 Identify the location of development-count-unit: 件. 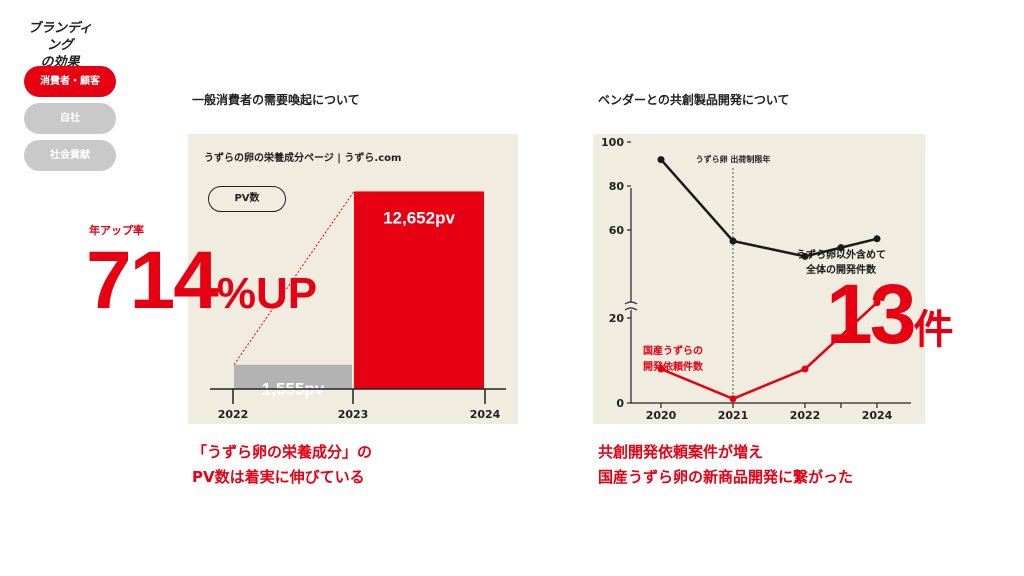
(933, 330).